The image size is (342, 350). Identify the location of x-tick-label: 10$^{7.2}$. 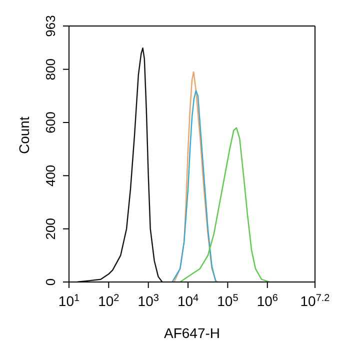
(315, 300).